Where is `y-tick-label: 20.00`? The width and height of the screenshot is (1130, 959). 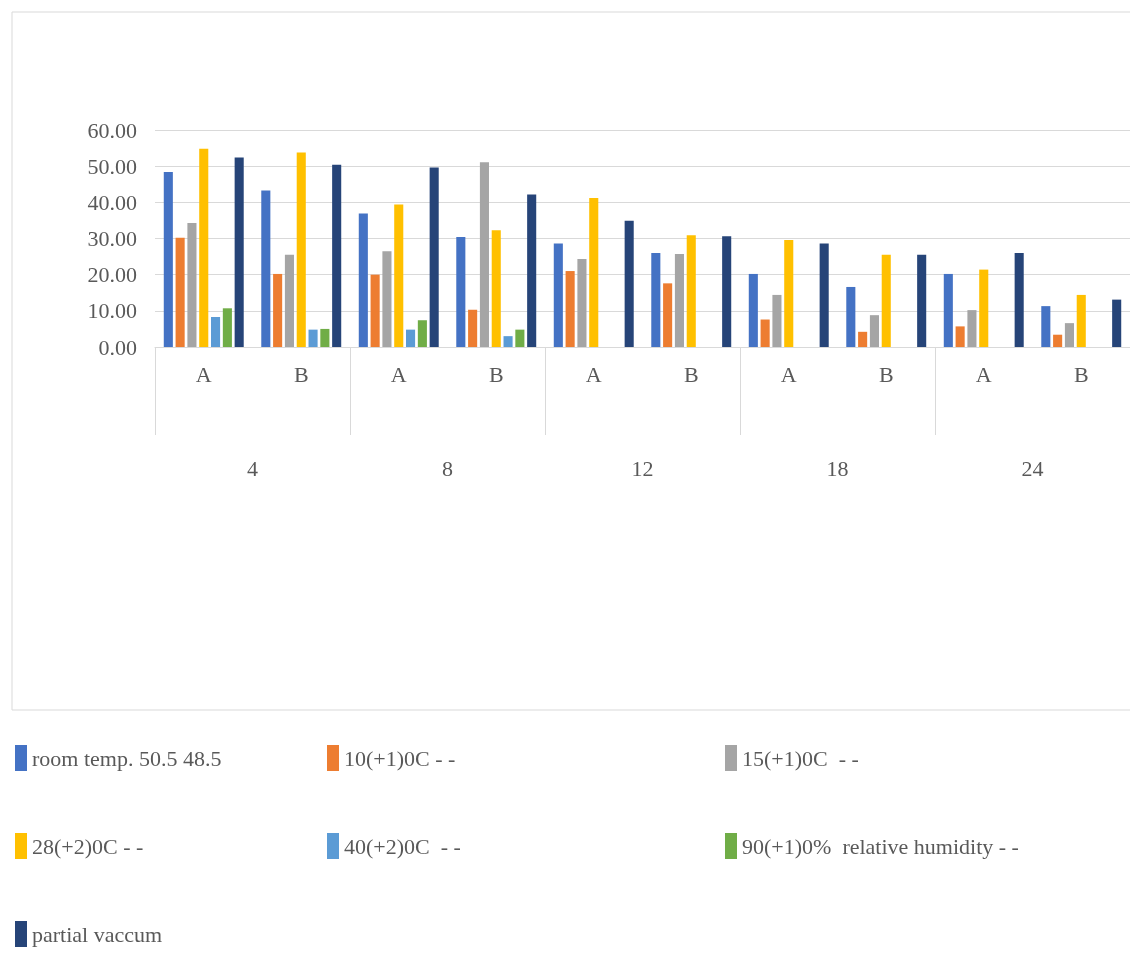 y-tick-label: 20.00 is located at coordinates (112, 275).